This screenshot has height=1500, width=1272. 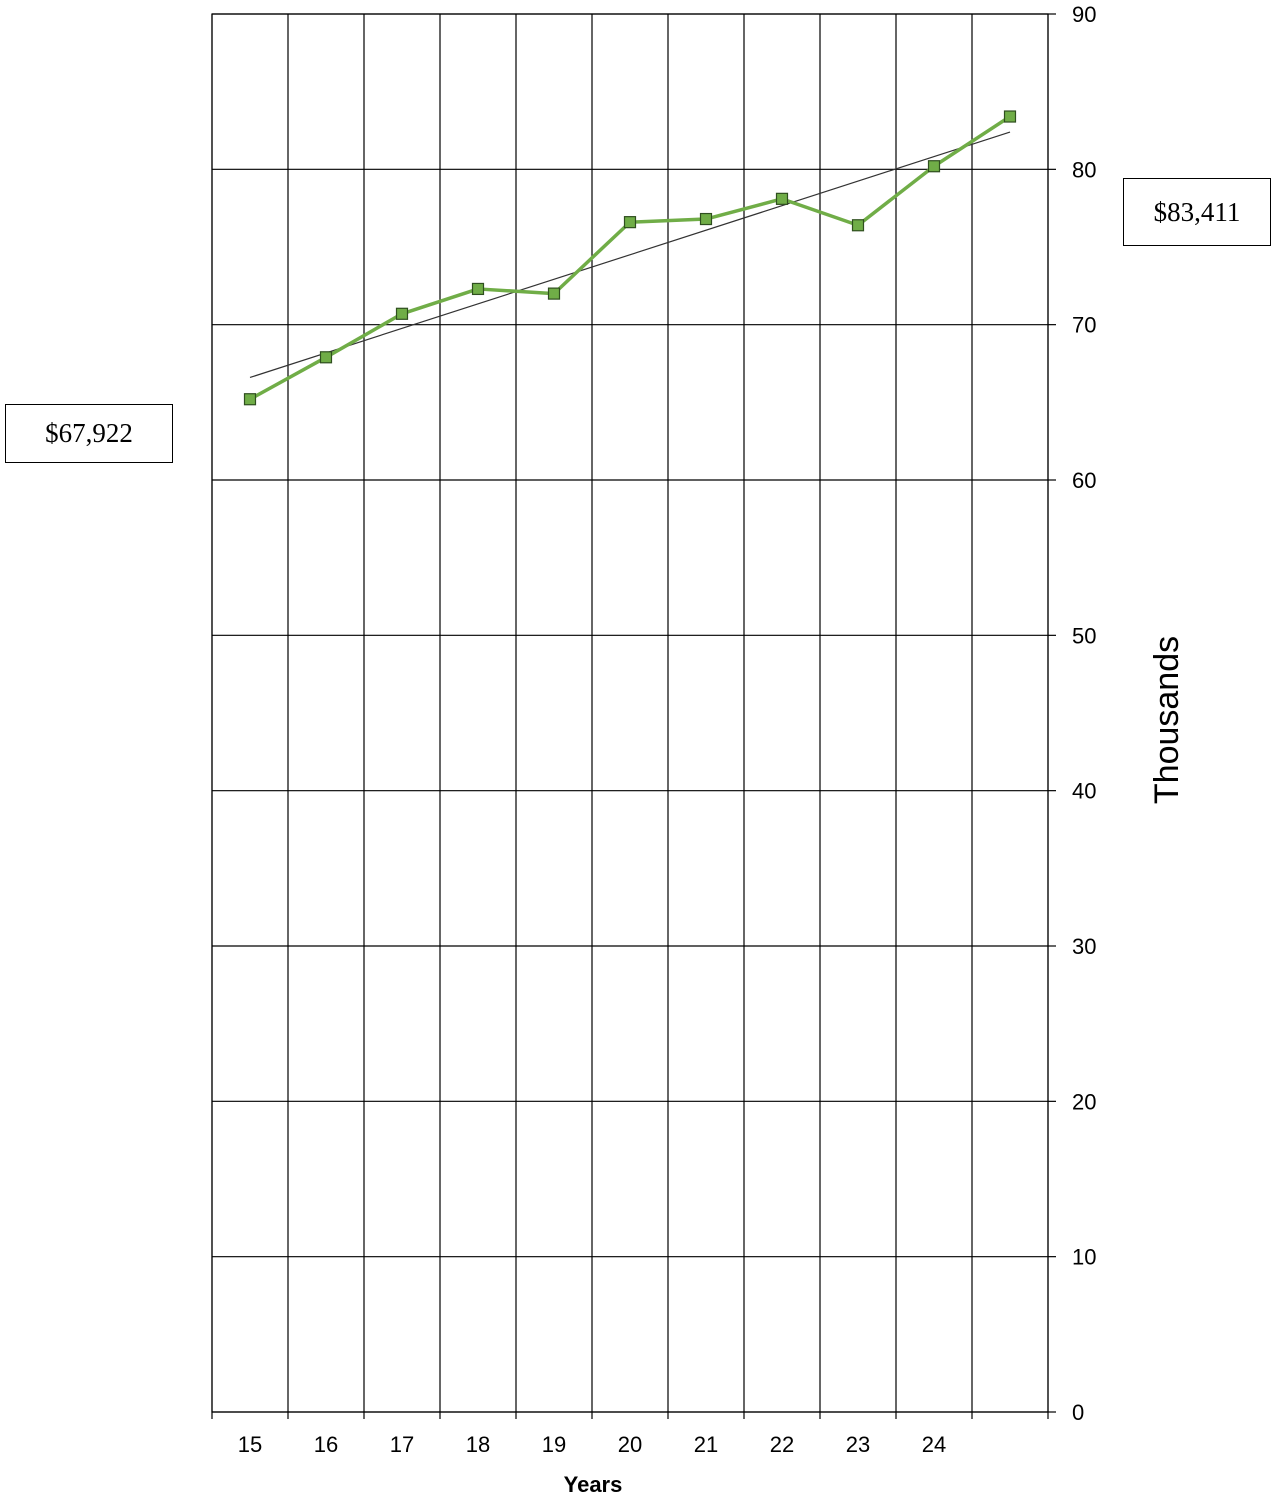 I want to click on y-tick-label: 20, so click(x=1084, y=1101).